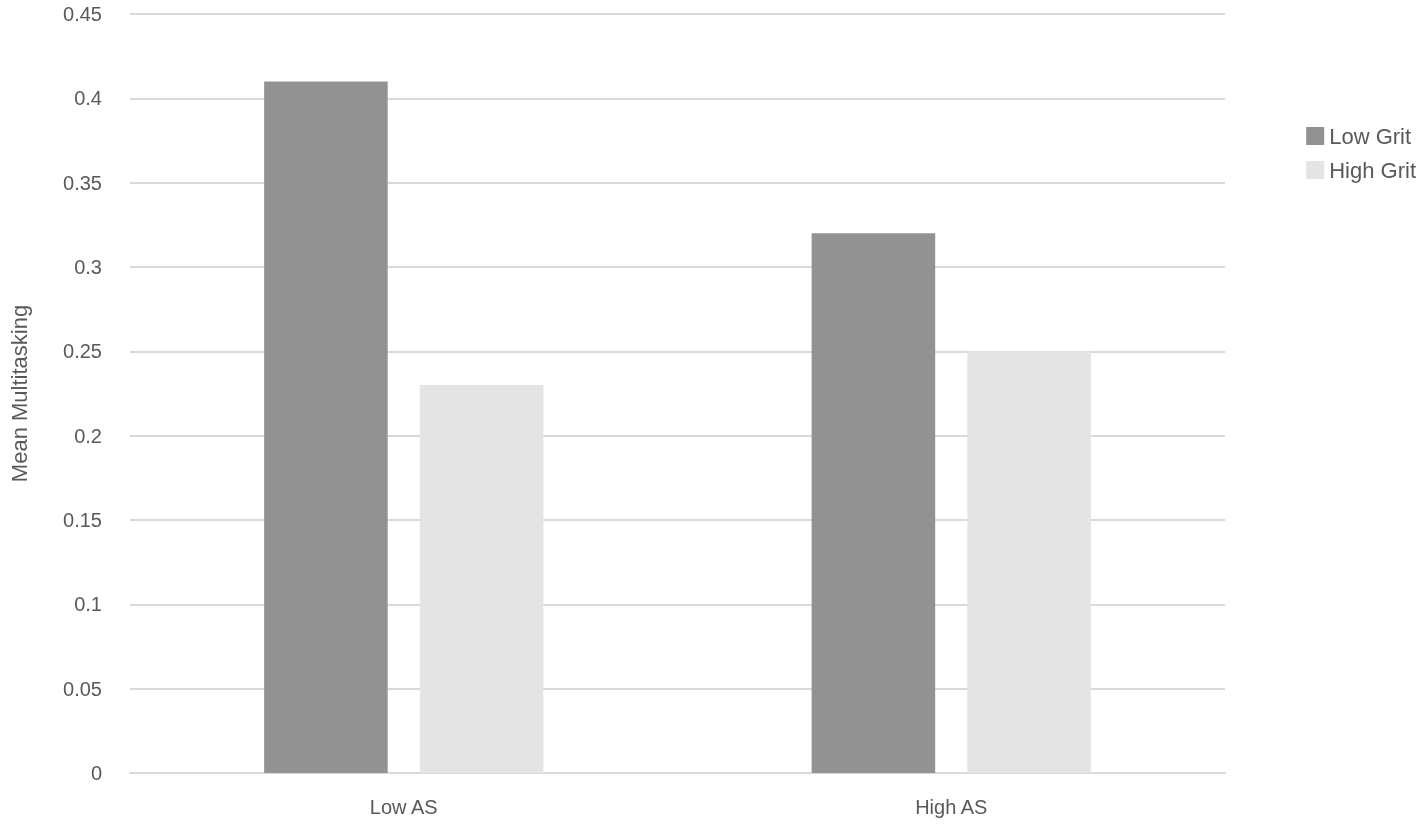 This screenshot has height=829, width=1421. I want to click on y-tick-label: 0.35, so click(82, 182).